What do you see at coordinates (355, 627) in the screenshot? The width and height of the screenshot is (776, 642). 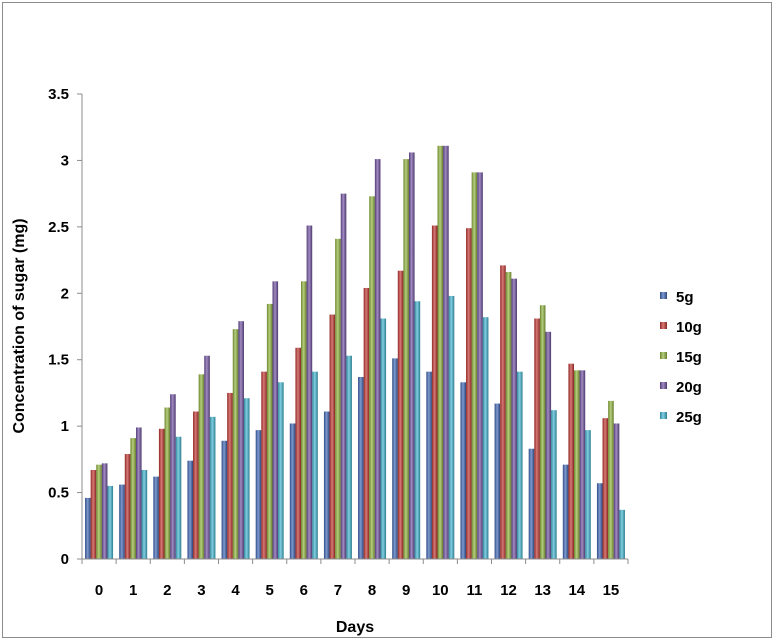 I see `x-axis-title: Days` at bounding box center [355, 627].